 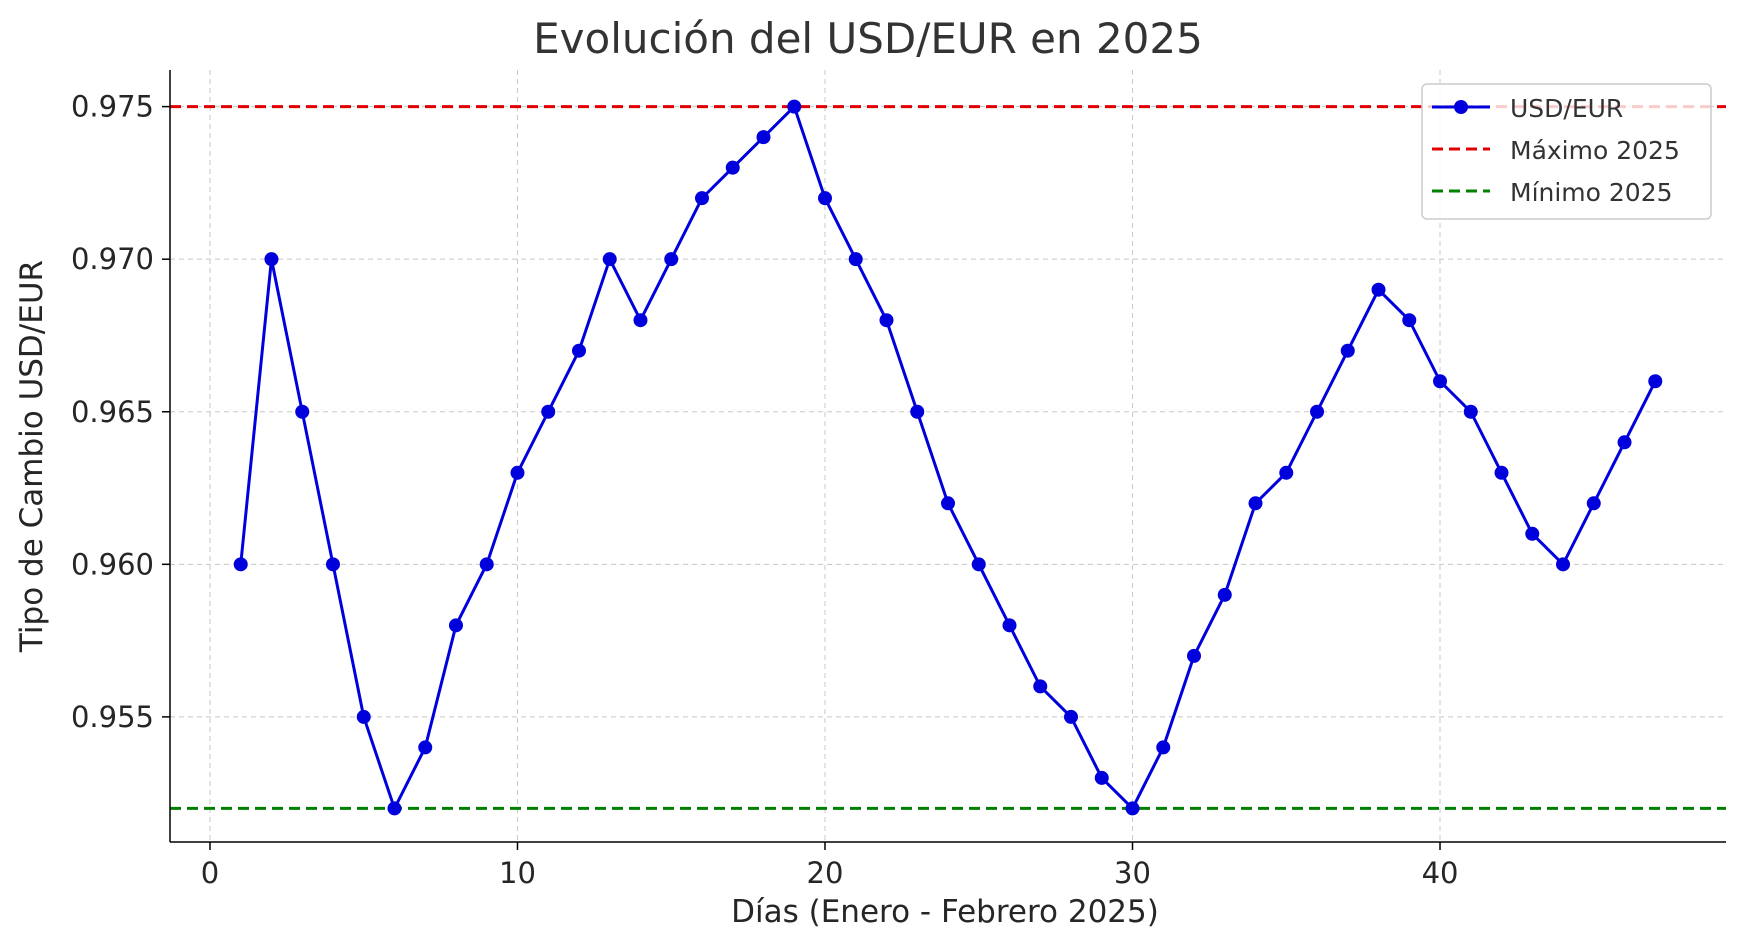 What do you see at coordinates (517, 873) in the screenshot?
I see `x-tick-label: 10` at bounding box center [517, 873].